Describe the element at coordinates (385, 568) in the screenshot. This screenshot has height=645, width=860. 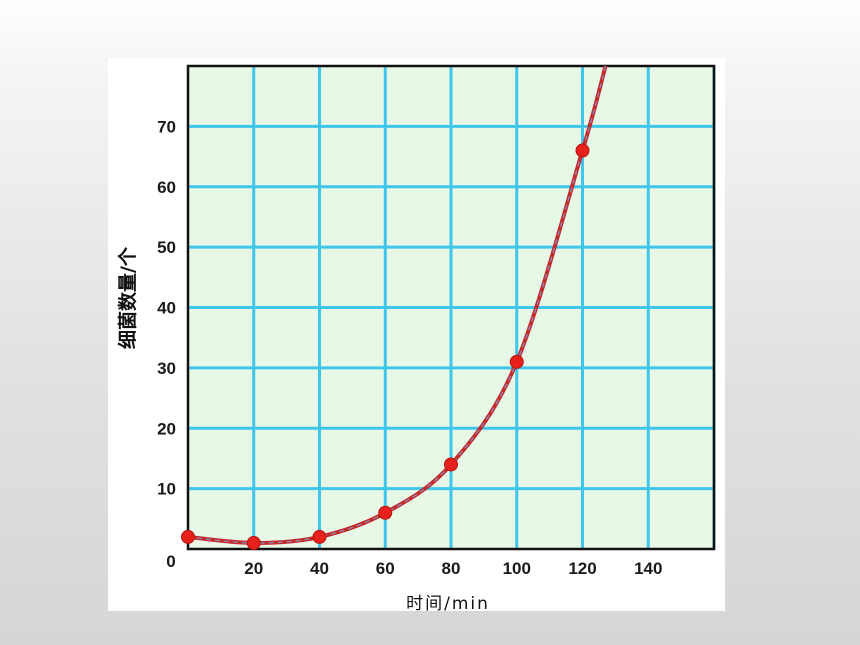
I see `x-tick-label: 60` at that location.